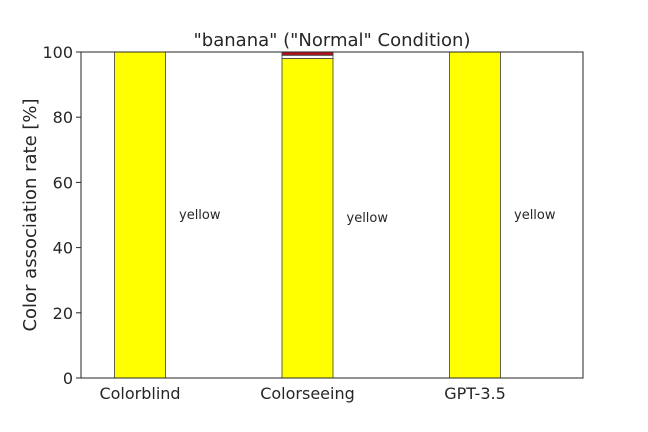 This screenshot has width=648, height=432. What do you see at coordinates (63, 182) in the screenshot?
I see `y-tick-label: 60` at bounding box center [63, 182].